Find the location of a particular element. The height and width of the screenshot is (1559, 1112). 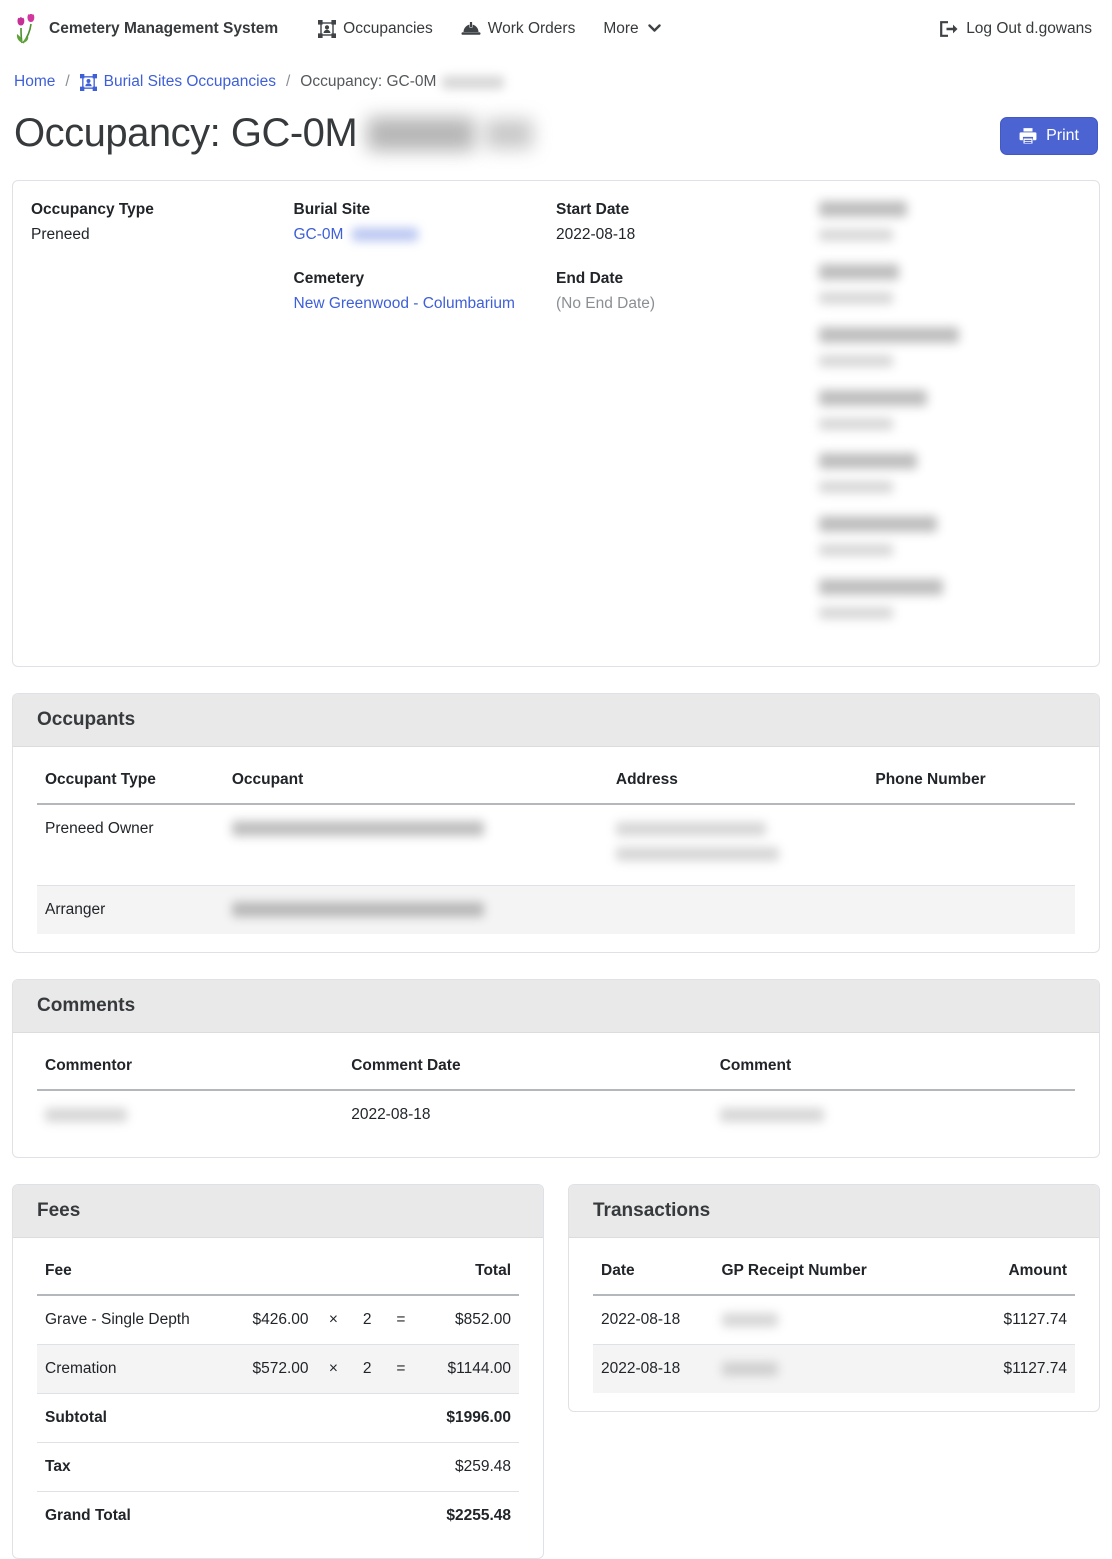

col-address: Address is located at coordinates (737, 781).